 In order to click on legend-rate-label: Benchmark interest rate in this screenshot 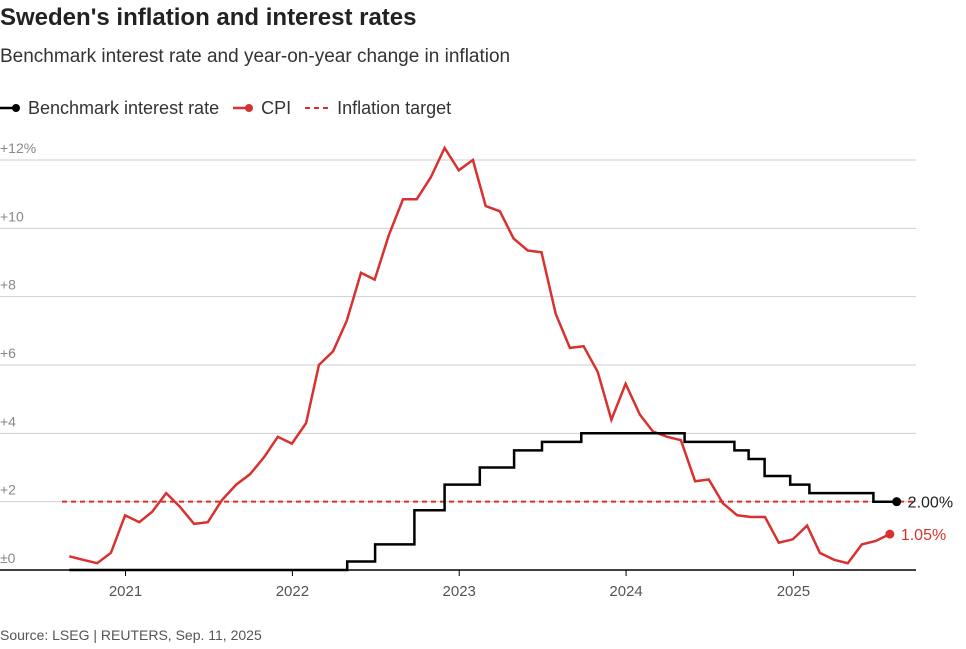, I will do `click(124, 107)`.